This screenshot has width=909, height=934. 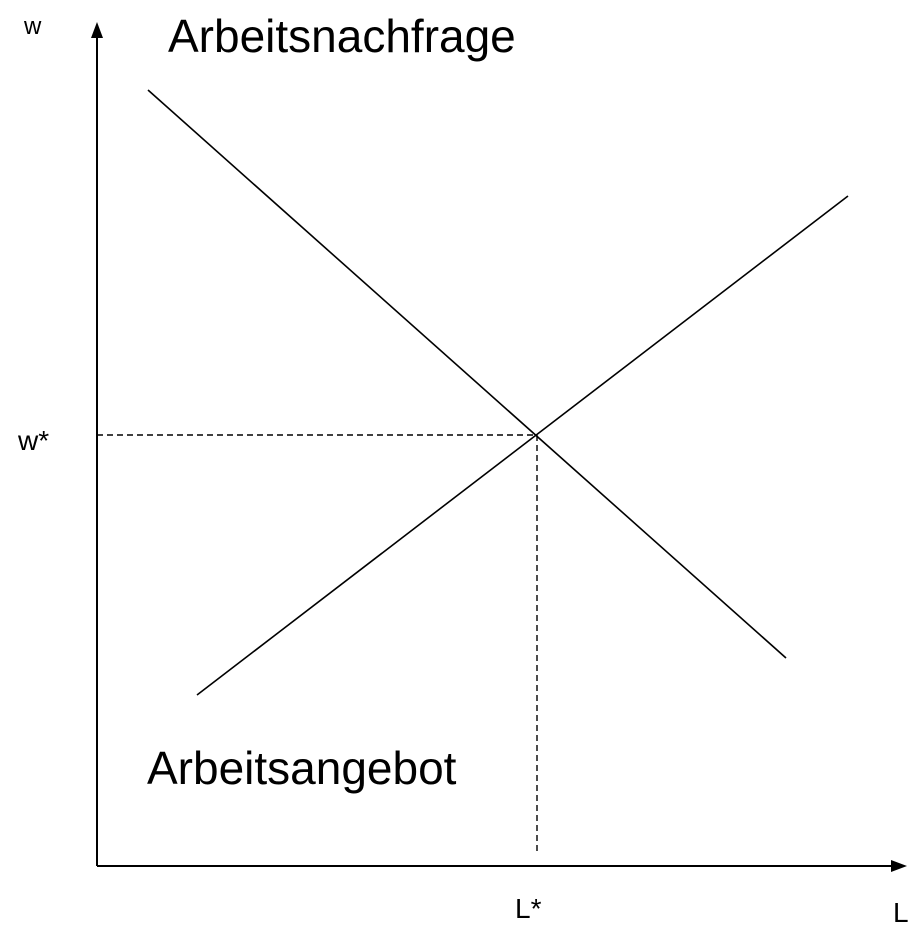 What do you see at coordinates (528, 908) in the screenshot?
I see `equilibrium-quantity-label: L*` at bounding box center [528, 908].